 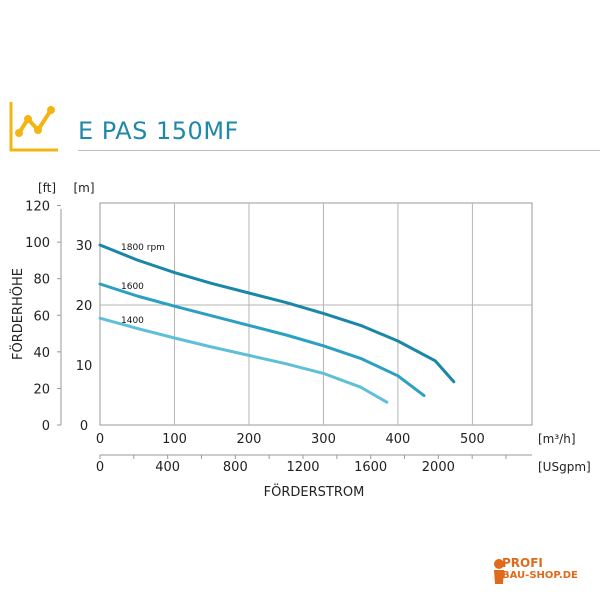 I want to click on x-tick-label-m3h: 0, so click(x=100, y=439).